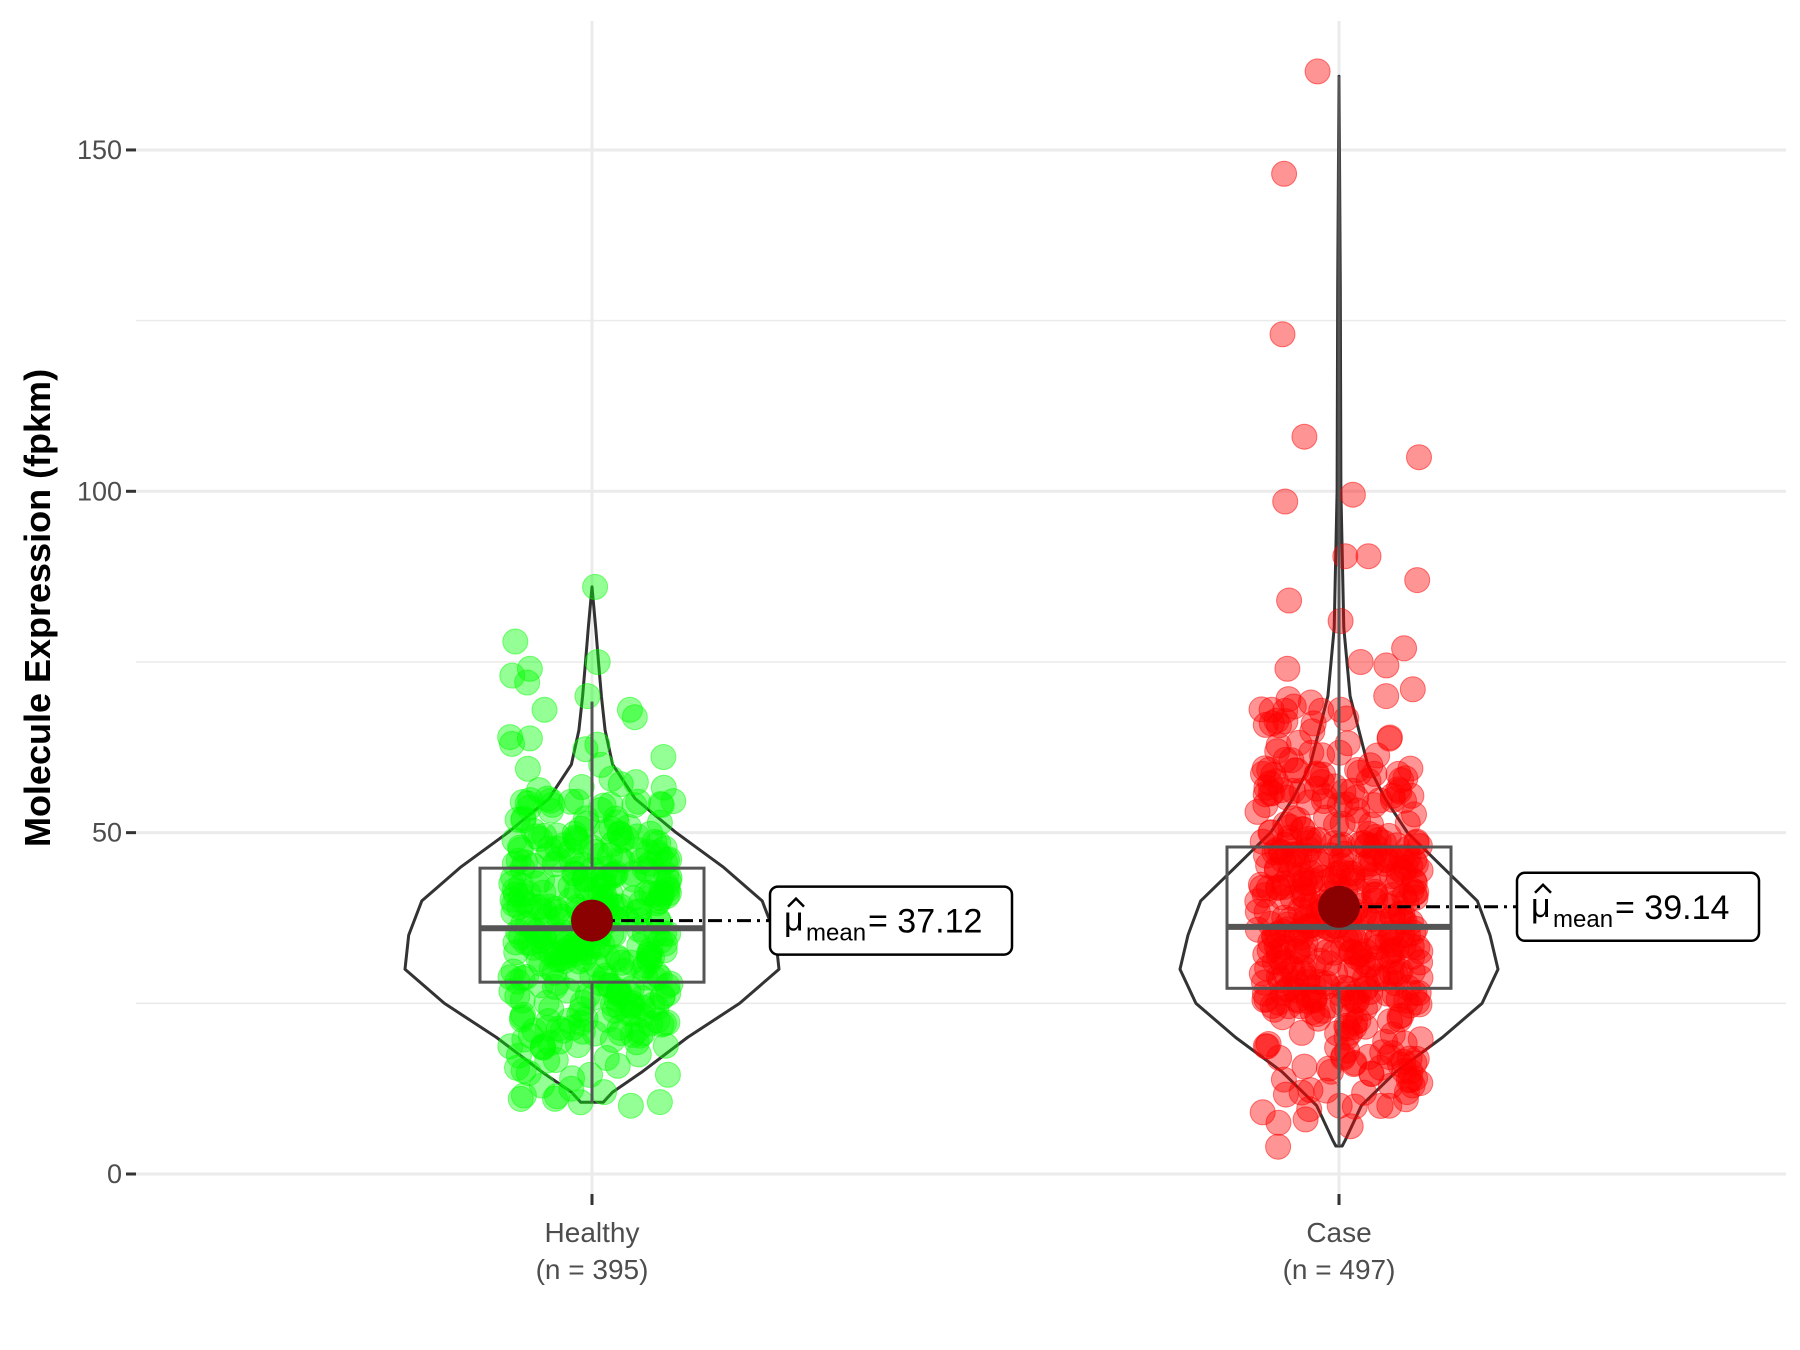 The image size is (1800, 1350). What do you see at coordinates (1338, 1232) in the screenshot?
I see `x-tick-label: Case` at bounding box center [1338, 1232].